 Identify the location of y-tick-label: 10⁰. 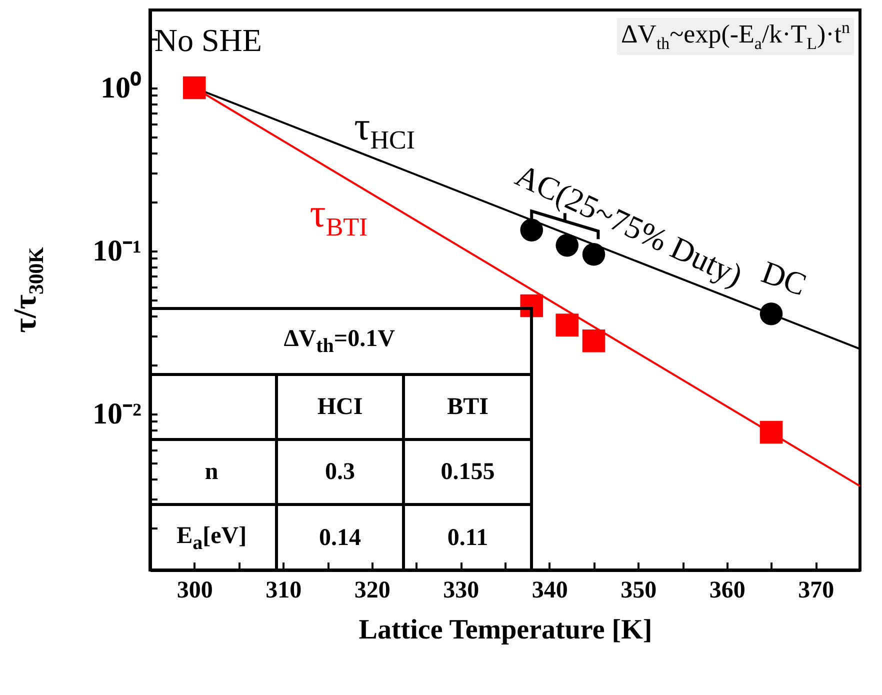
(121, 87).